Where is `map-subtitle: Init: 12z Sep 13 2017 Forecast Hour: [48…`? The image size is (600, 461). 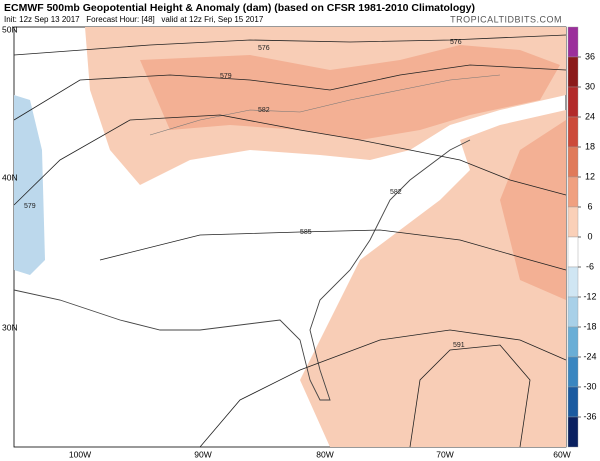
map-subtitle: Init: 12z Sep 13 2017 Forecast Hour: [48… is located at coordinates (134, 19).